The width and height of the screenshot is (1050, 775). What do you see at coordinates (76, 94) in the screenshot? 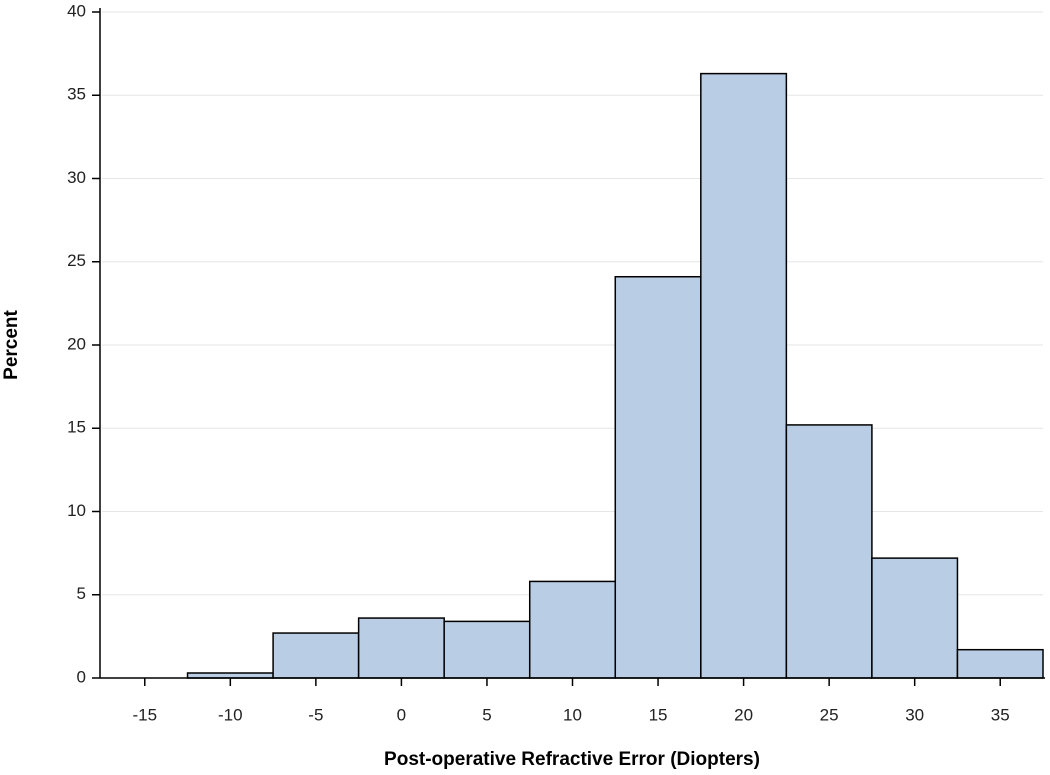
I see `y-tick-label: 35` at bounding box center [76, 94].